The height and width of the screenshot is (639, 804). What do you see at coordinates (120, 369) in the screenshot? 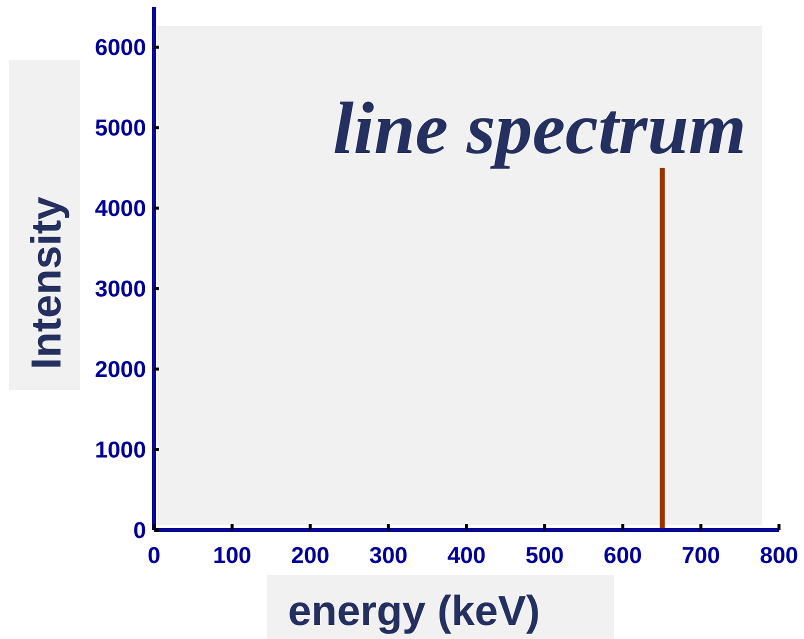
I see `y-tick-label: 2000` at bounding box center [120, 369].